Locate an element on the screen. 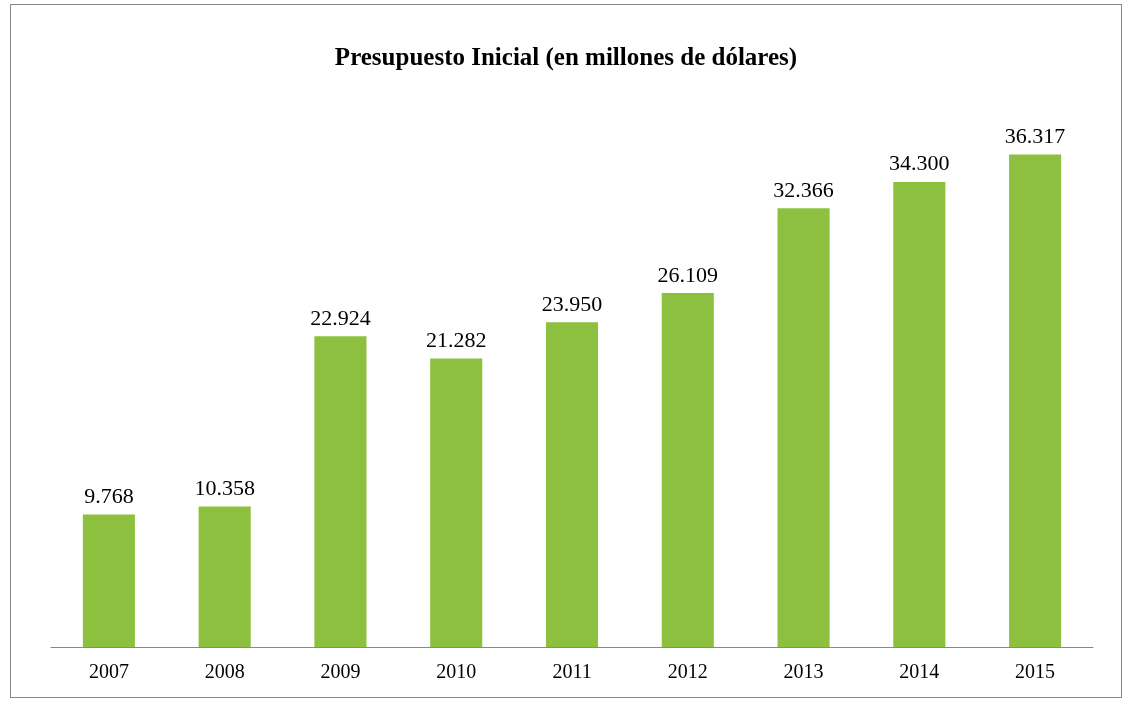  x-tick-label: 2013 is located at coordinates (803, 671).